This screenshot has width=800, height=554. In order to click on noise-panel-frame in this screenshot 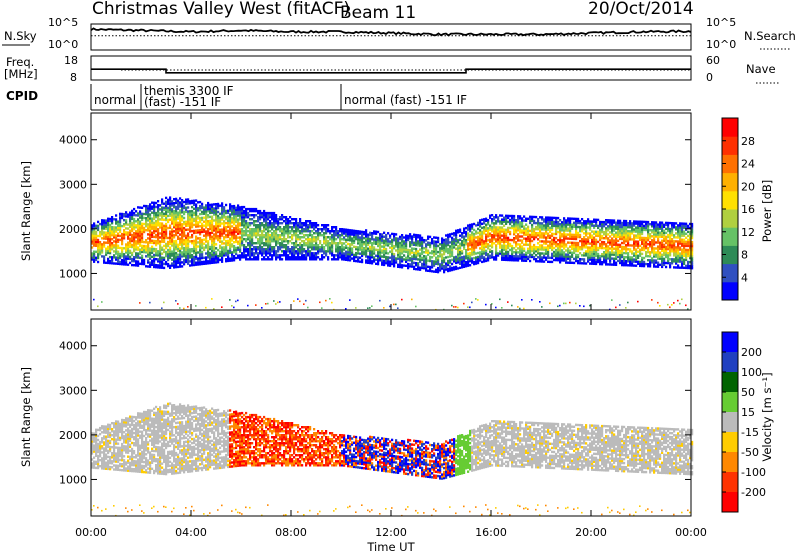, I will do `click(391, 37)`.